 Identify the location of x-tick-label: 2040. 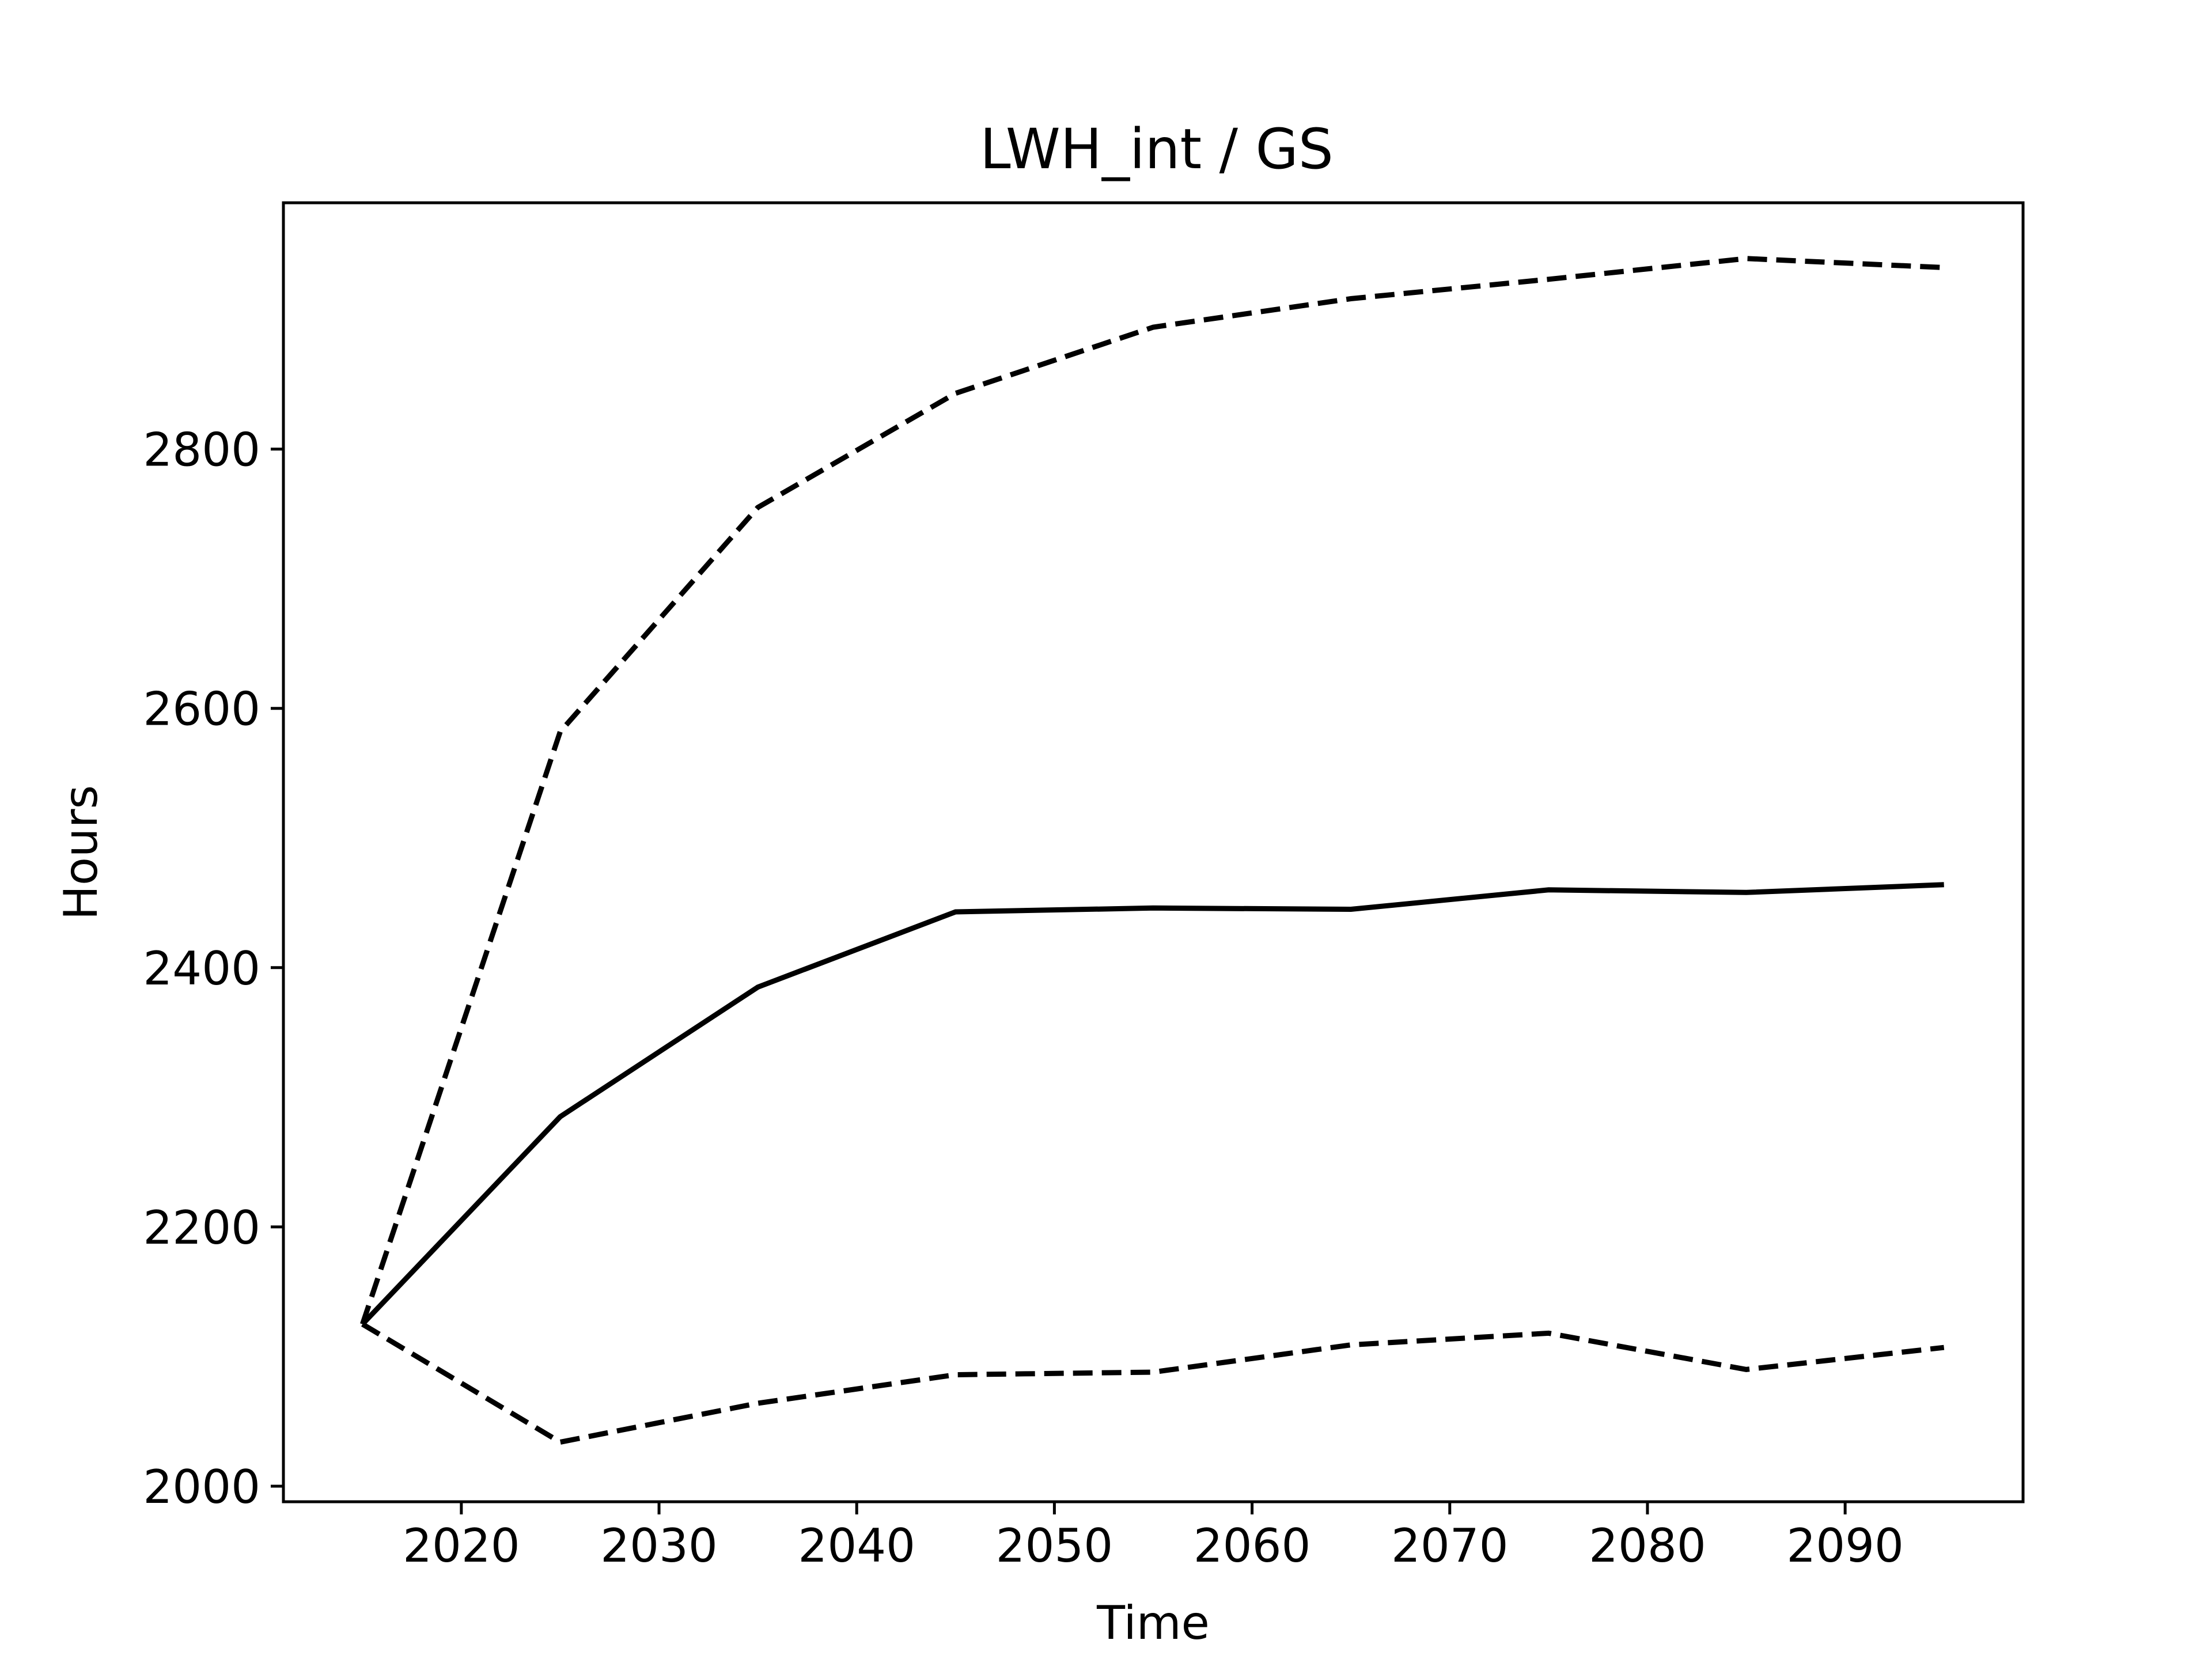
(856, 1546).